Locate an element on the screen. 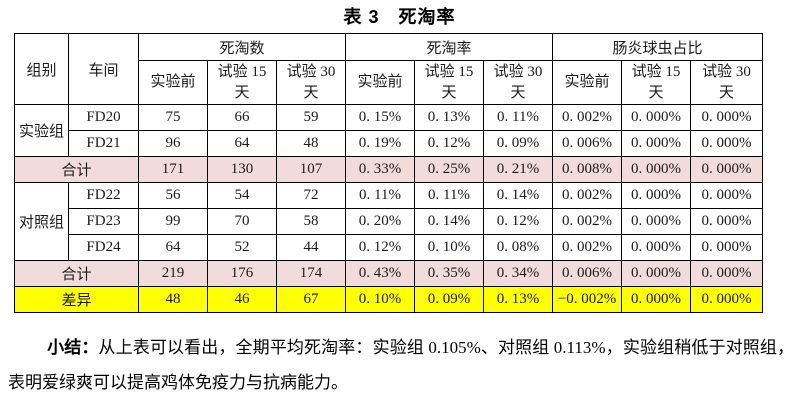 The width and height of the screenshot is (799, 415). table-cell: 0. 34% is located at coordinates (518, 273).